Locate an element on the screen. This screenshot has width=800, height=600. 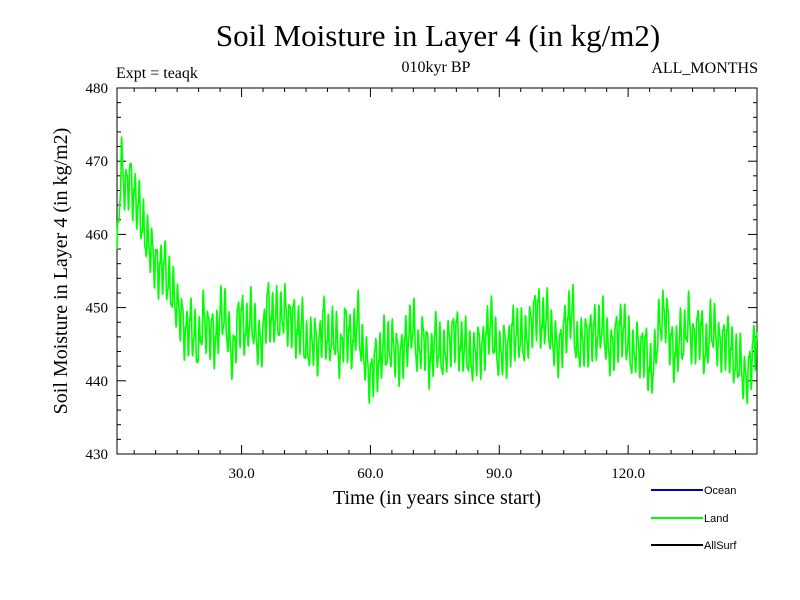
y-tick-label-440: 440 is located at coordinates (97, 382).